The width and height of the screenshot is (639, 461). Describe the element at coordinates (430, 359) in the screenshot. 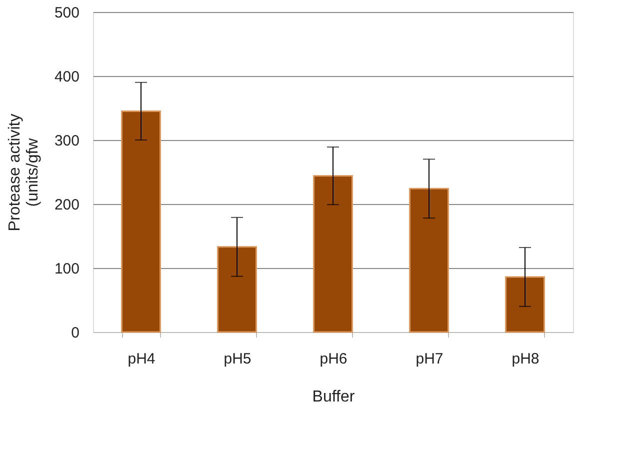

I see `x-tick-label: pH7` at that location.